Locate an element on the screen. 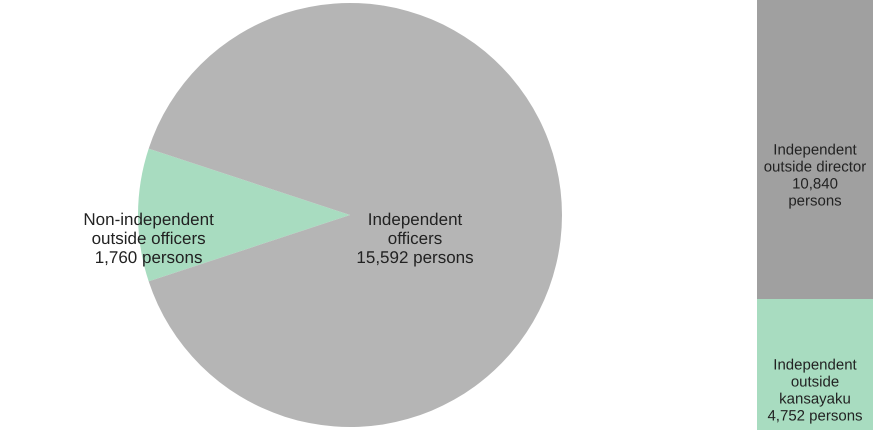  slice-label: Non-independent outside officers is located at coordinates (148, 229).